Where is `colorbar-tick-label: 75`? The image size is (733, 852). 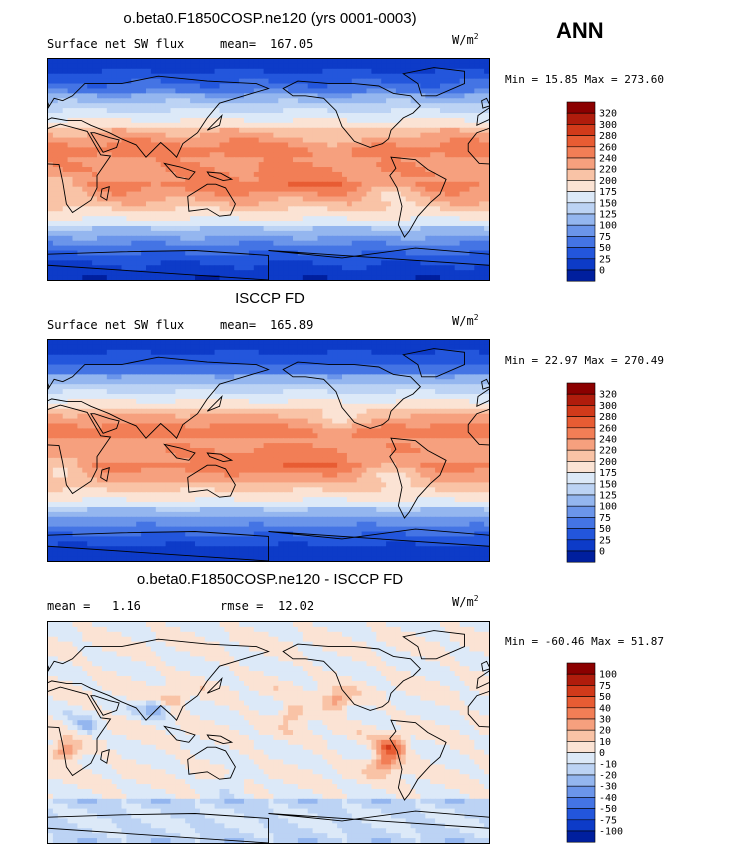 colorbar-tick-label: 75 is located at coordinates (605, 237).